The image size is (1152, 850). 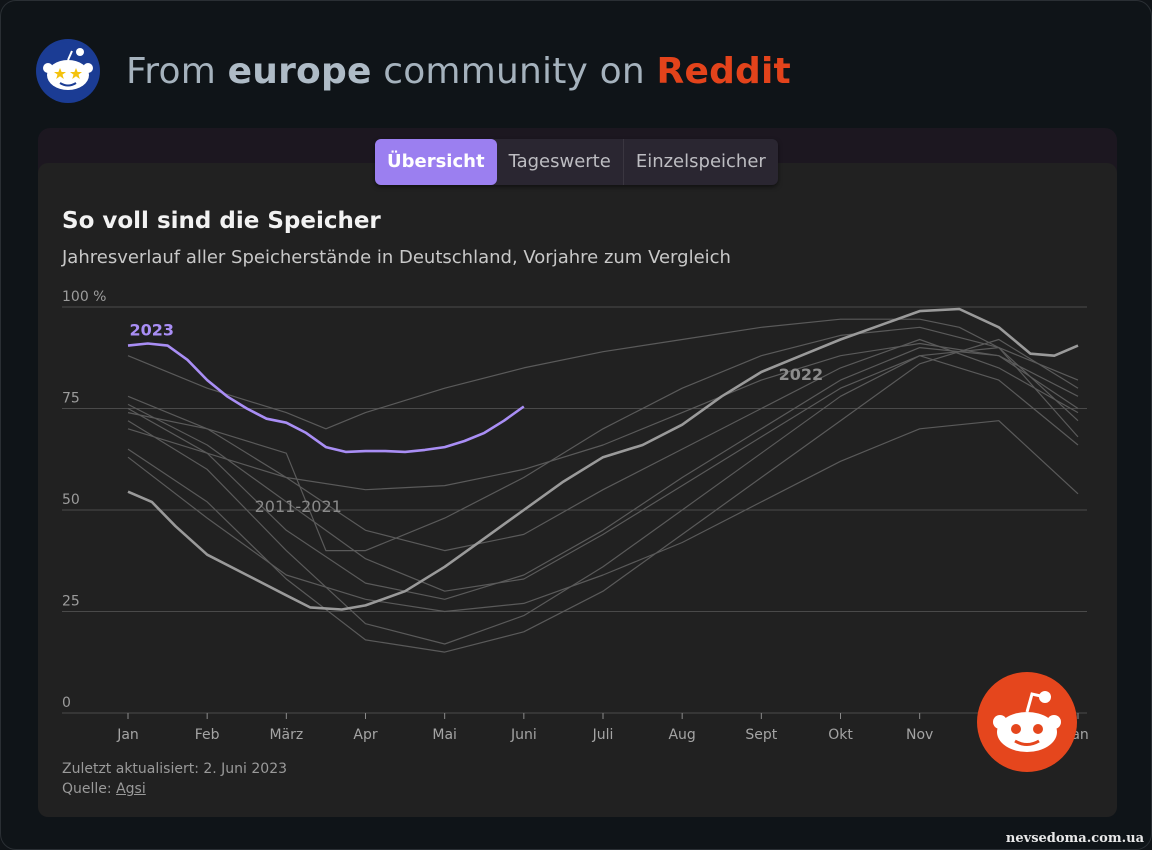 I want to click on site-name: Reddit, so click(x=723, y=71).